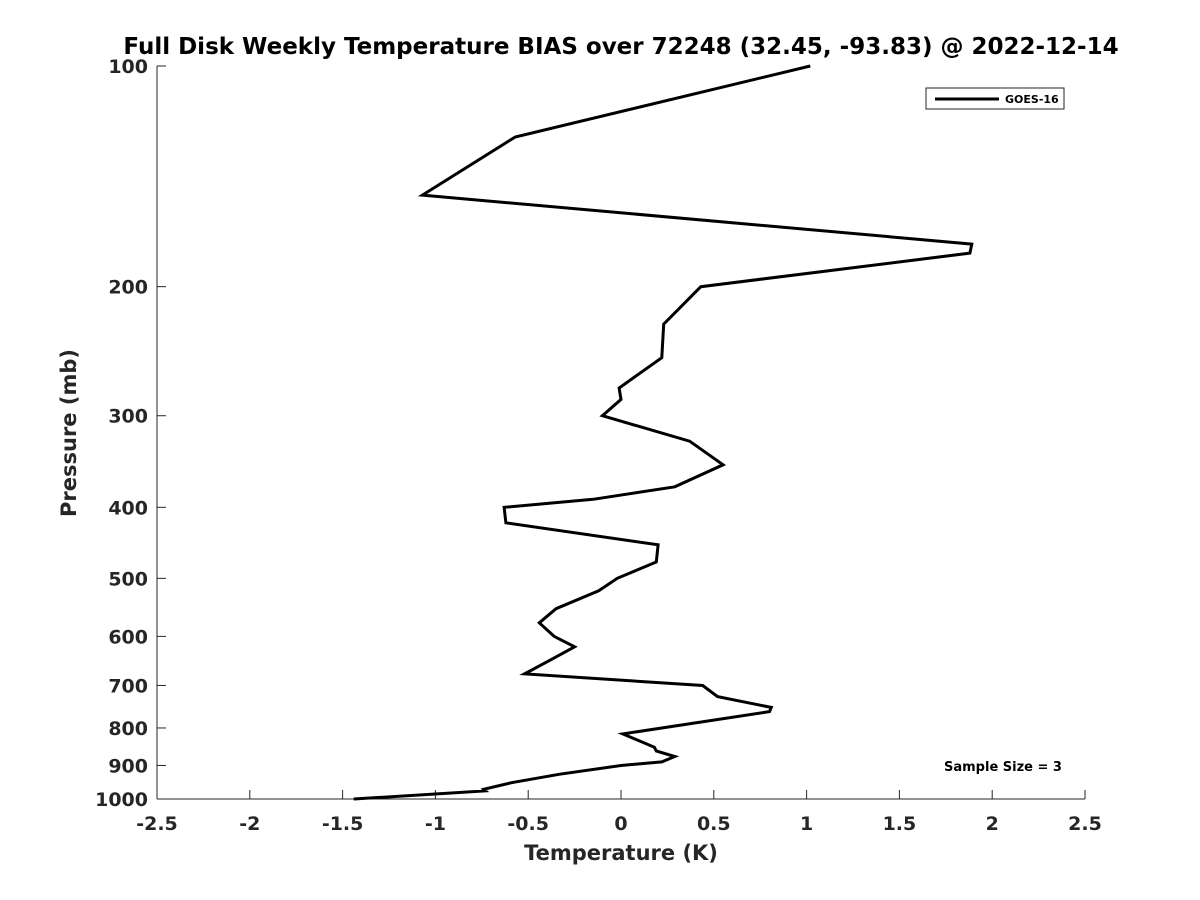  I want to click on x-tick-label: 1.5, so click(900, 824).